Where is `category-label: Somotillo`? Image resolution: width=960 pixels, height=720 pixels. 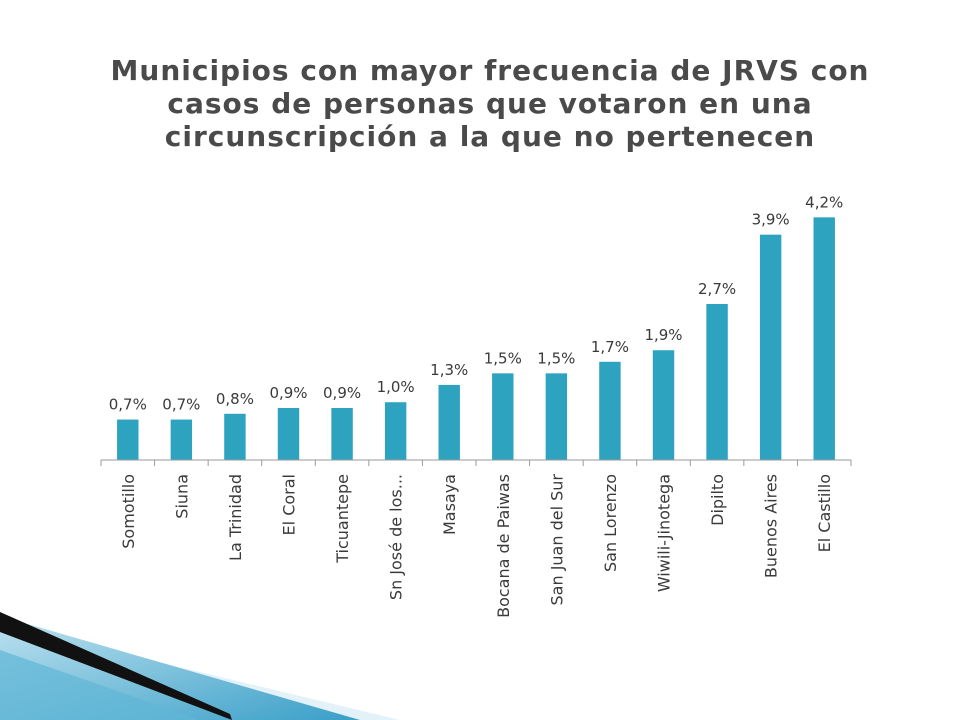
category-label: Somotillo is located at coordinates (128, 511).